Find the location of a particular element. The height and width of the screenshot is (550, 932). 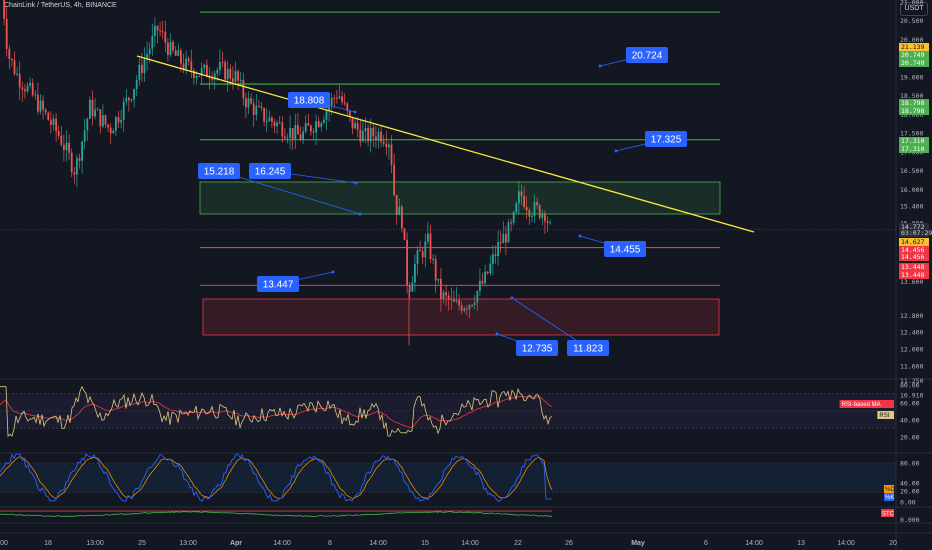

stoch-tick: 80.00 is located at coordinates (910, 464).